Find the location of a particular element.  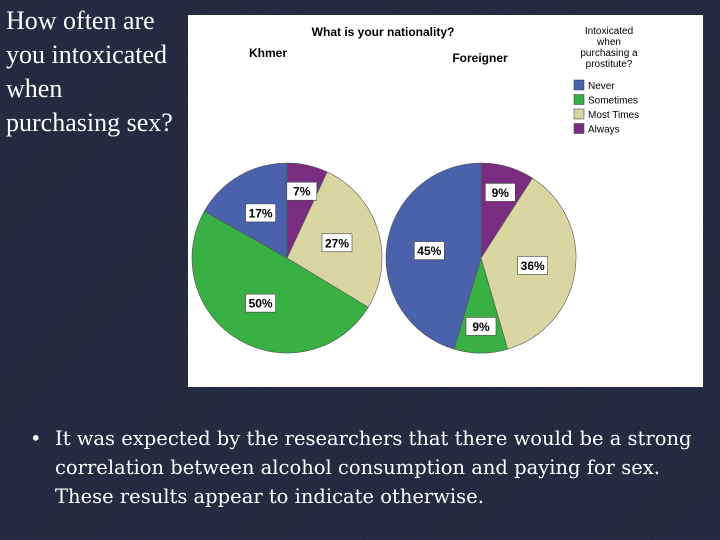

data-label-foreigner-sometimes: 9% is located at coordinates (481, 327).